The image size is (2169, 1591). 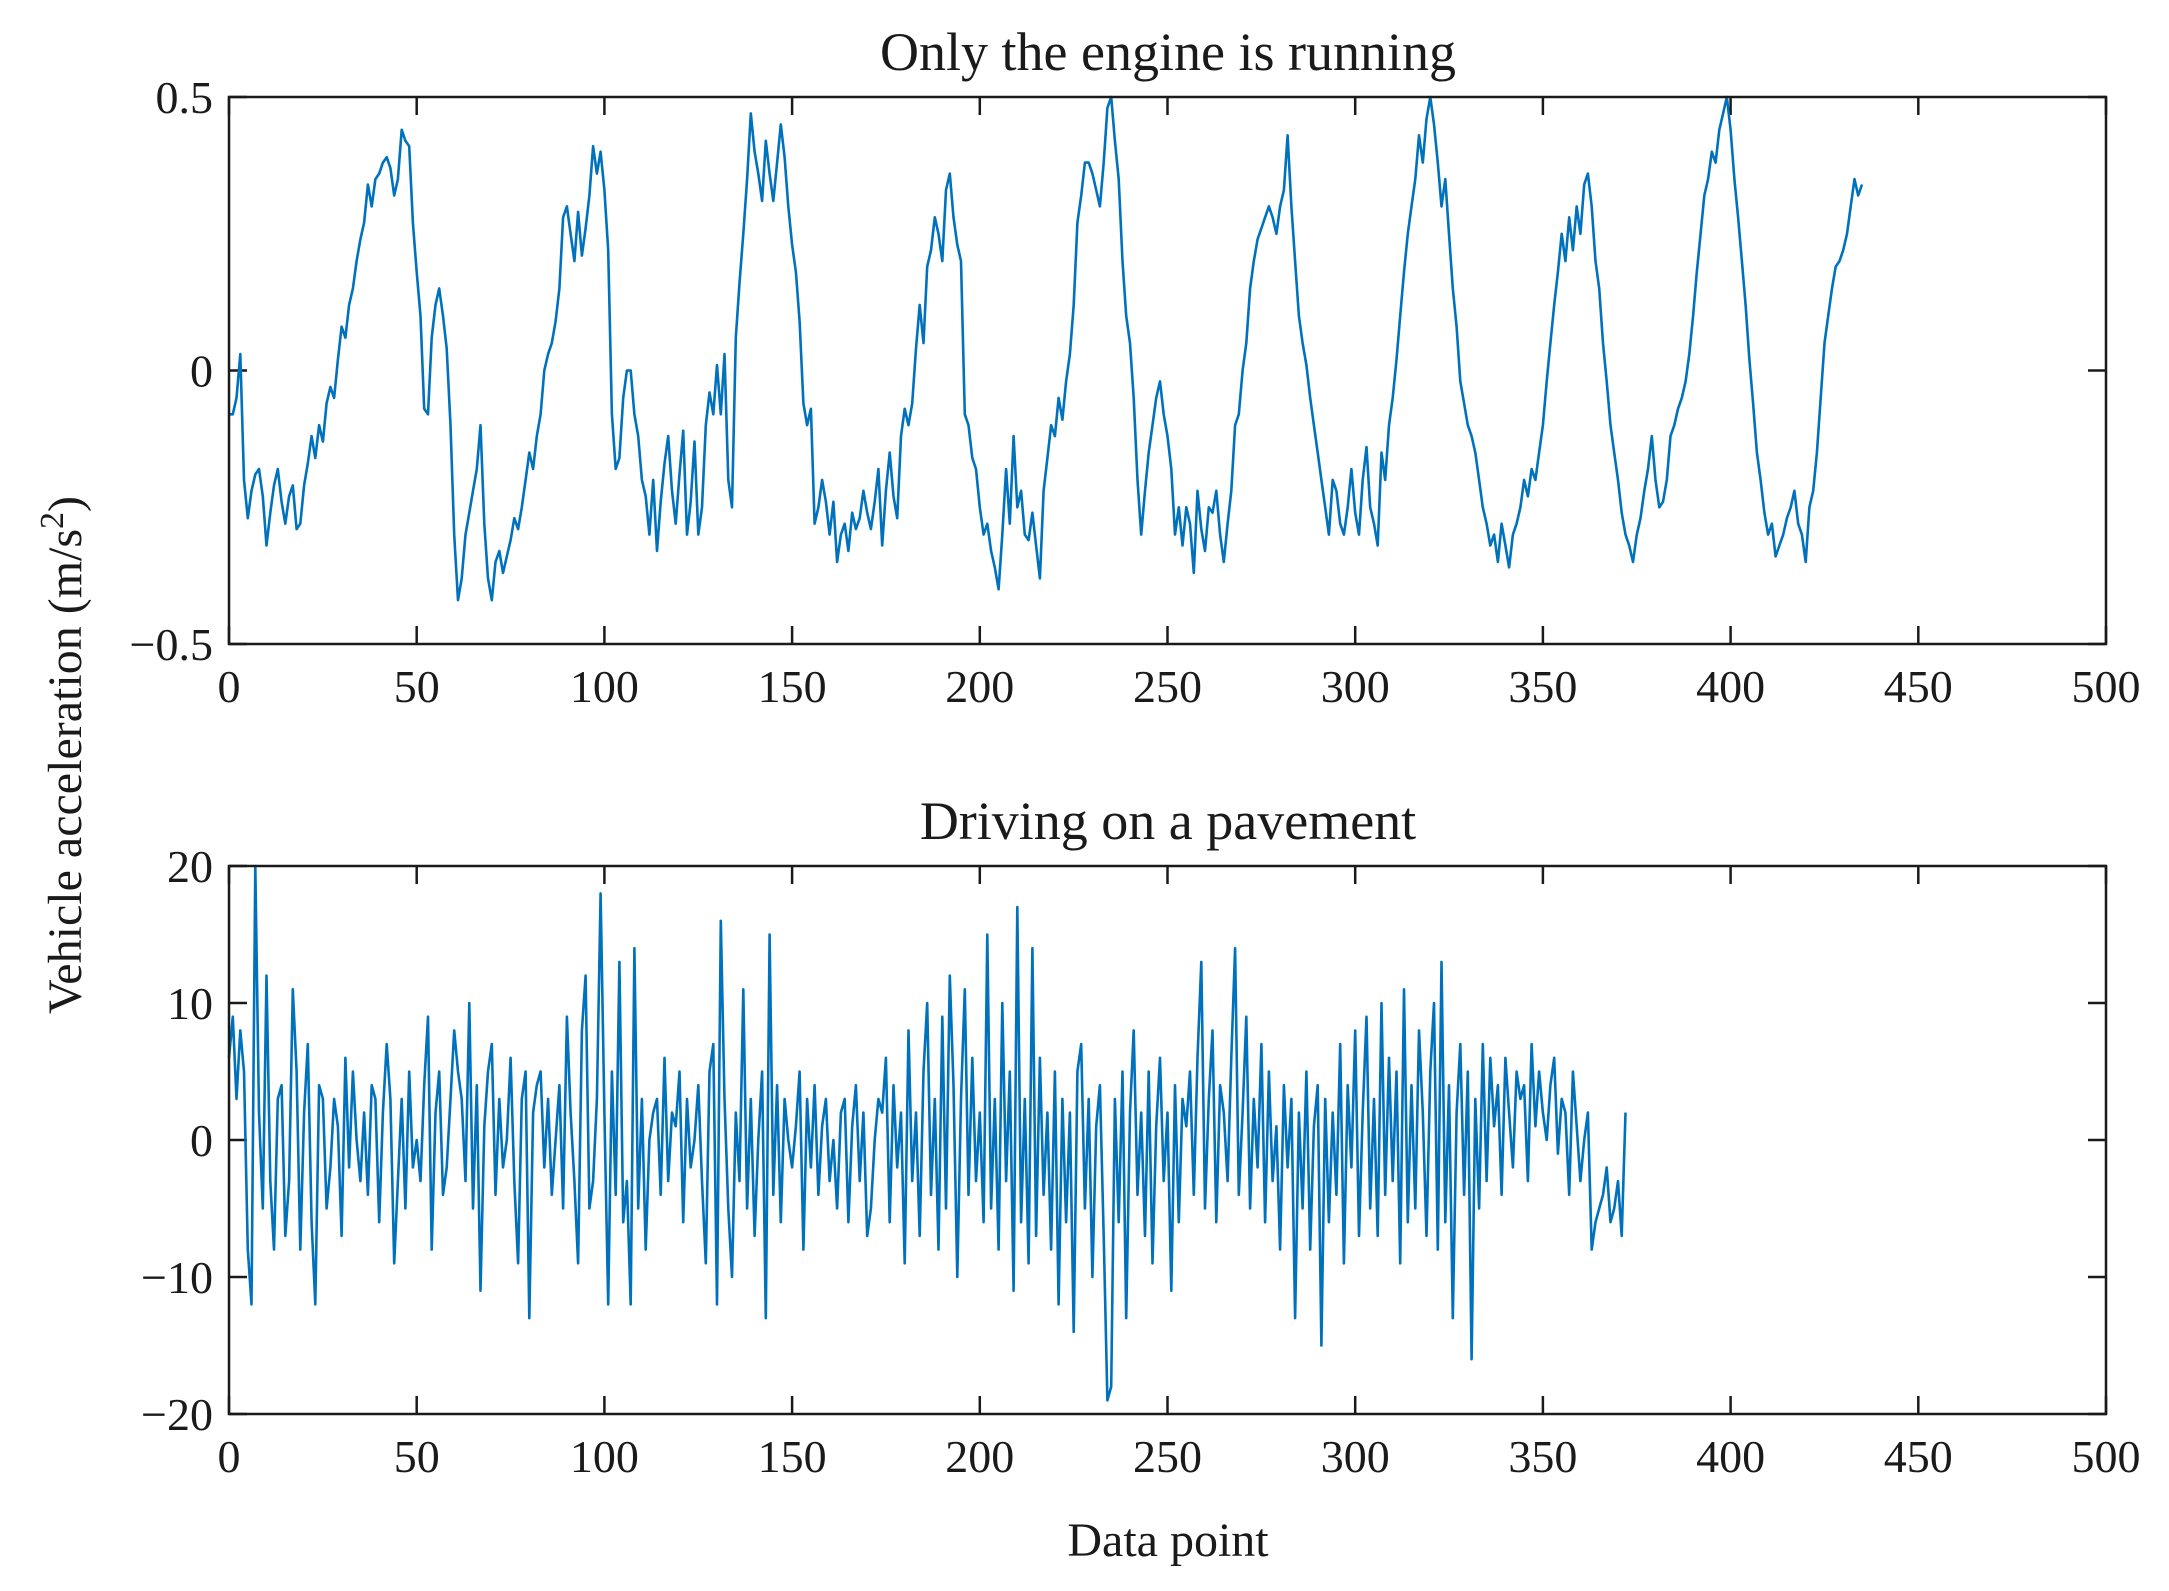 I want to click on engine-running-x-tick-label: 300, so click(x=1355, y=686).